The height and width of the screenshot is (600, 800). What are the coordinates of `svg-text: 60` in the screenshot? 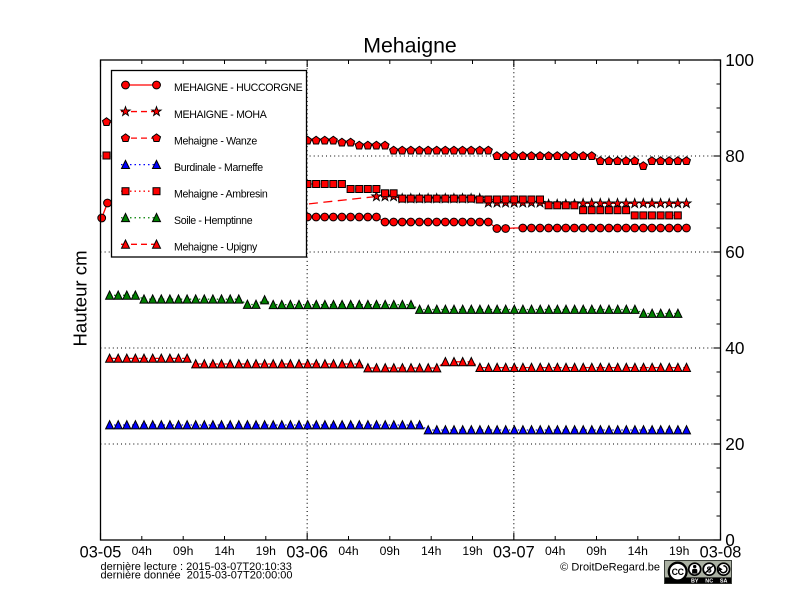 It's located at (734, 252).